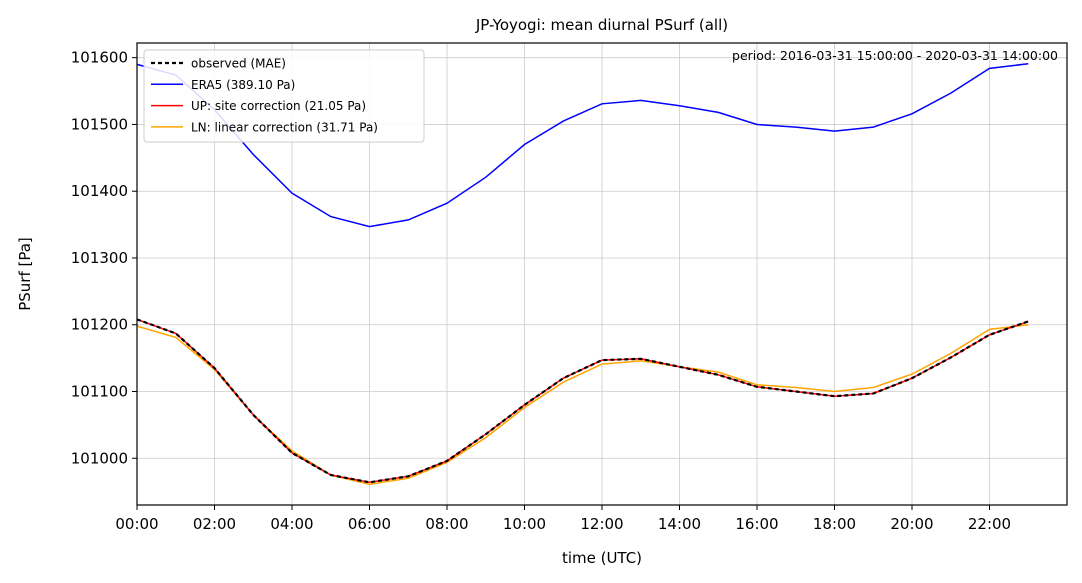 The width and height of the screenshot is (1082, 583). I want to click on x-tick-label: 22:00, so click(989, 524).